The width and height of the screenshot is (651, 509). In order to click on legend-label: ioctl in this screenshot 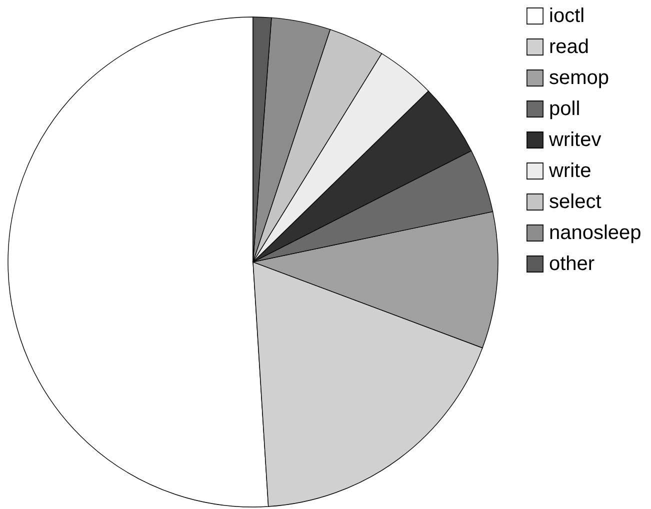, I will do `click(567, 16)`.